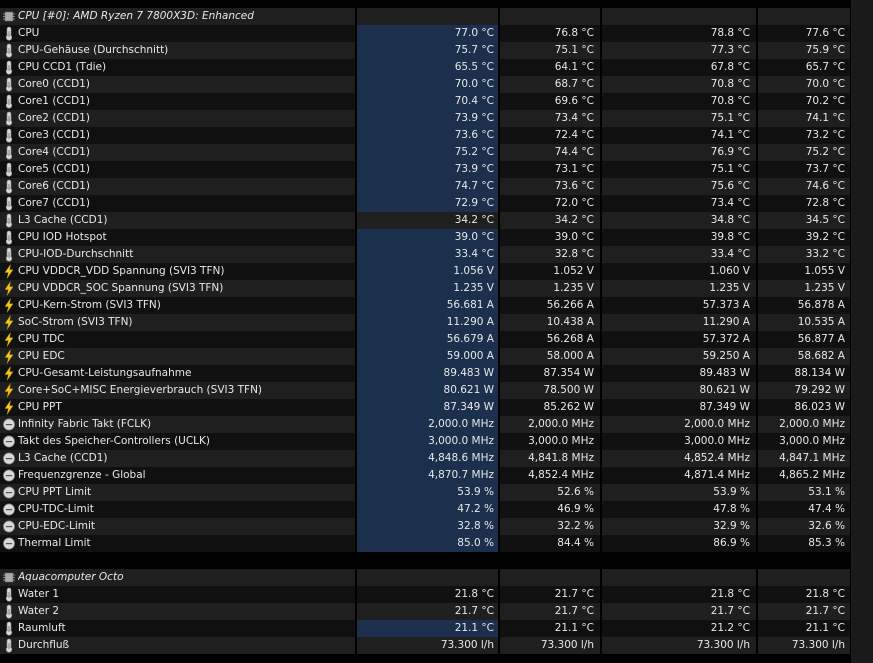 This screenshot has height=663, width=873. I want to click on sensor-name: Durchfluß, so click(44, 645).